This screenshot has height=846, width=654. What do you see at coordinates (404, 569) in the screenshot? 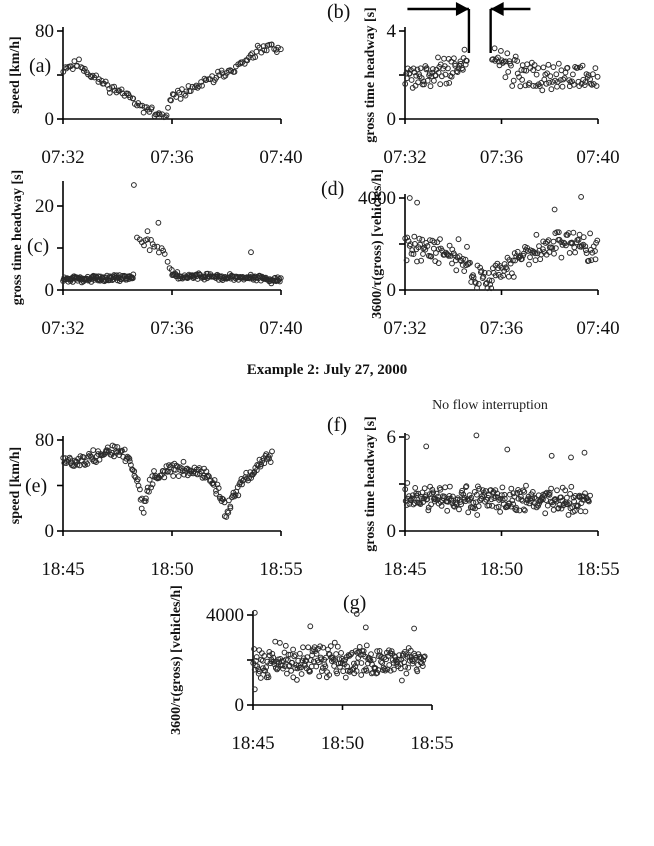
I see `x-tick-label: 18:45` at bounding box center [404, 569].